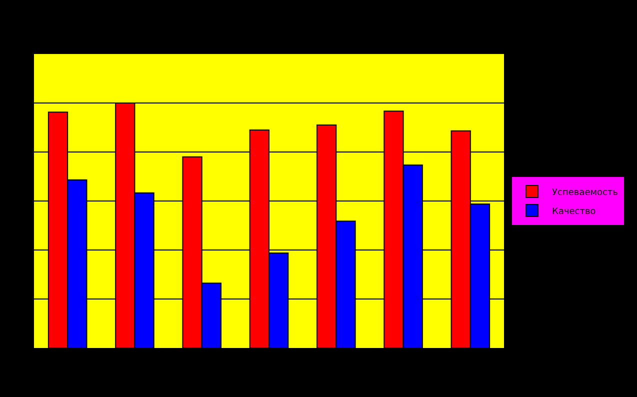 Image resolution: width=637 pixels, height=397 pixels. I want to click on legend-label: Успеваемость, so click(585, 193).